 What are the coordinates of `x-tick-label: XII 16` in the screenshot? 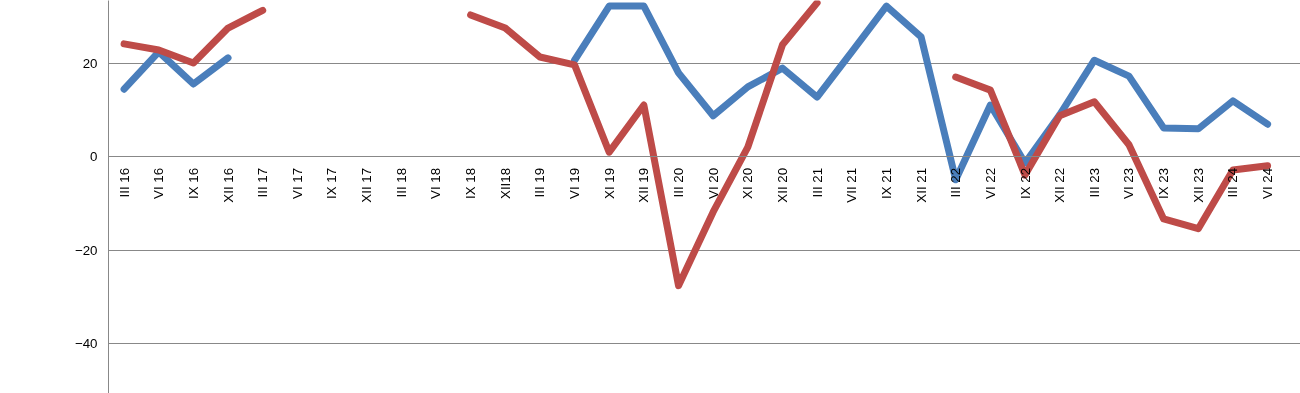 It's located at (228, 185).